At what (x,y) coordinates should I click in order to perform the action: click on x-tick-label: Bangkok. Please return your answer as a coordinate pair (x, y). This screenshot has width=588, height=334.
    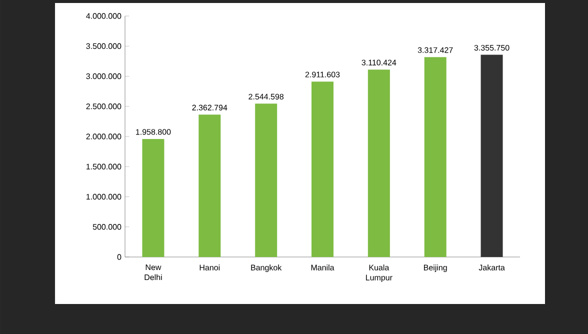
    Looking at the image, I should click on (266, 268).